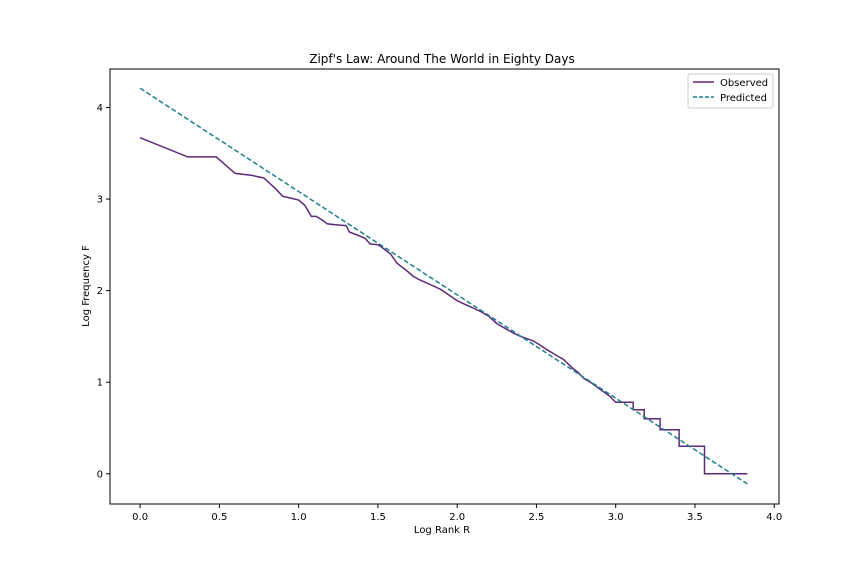 The width and height of the screenshot is (864, 576). What do you see at coordinates (616, 517) in the screenshot?
I see `x-tick-label: 3.0` at bounding box center [616, 517].